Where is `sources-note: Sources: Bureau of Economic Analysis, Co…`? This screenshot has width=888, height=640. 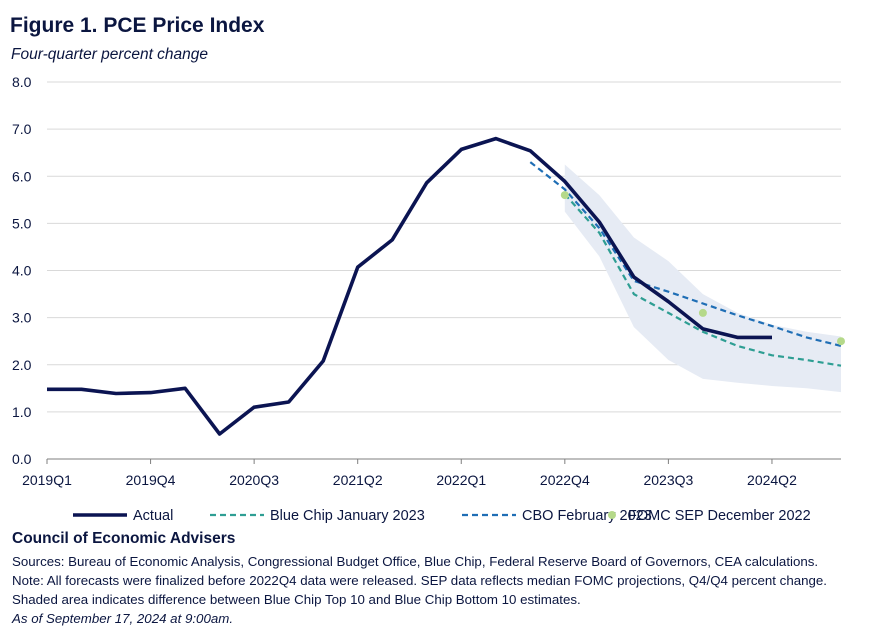
sources-note: Sources: Bureau of Economic Analysis, Co… is located at coordinates (415, 561).